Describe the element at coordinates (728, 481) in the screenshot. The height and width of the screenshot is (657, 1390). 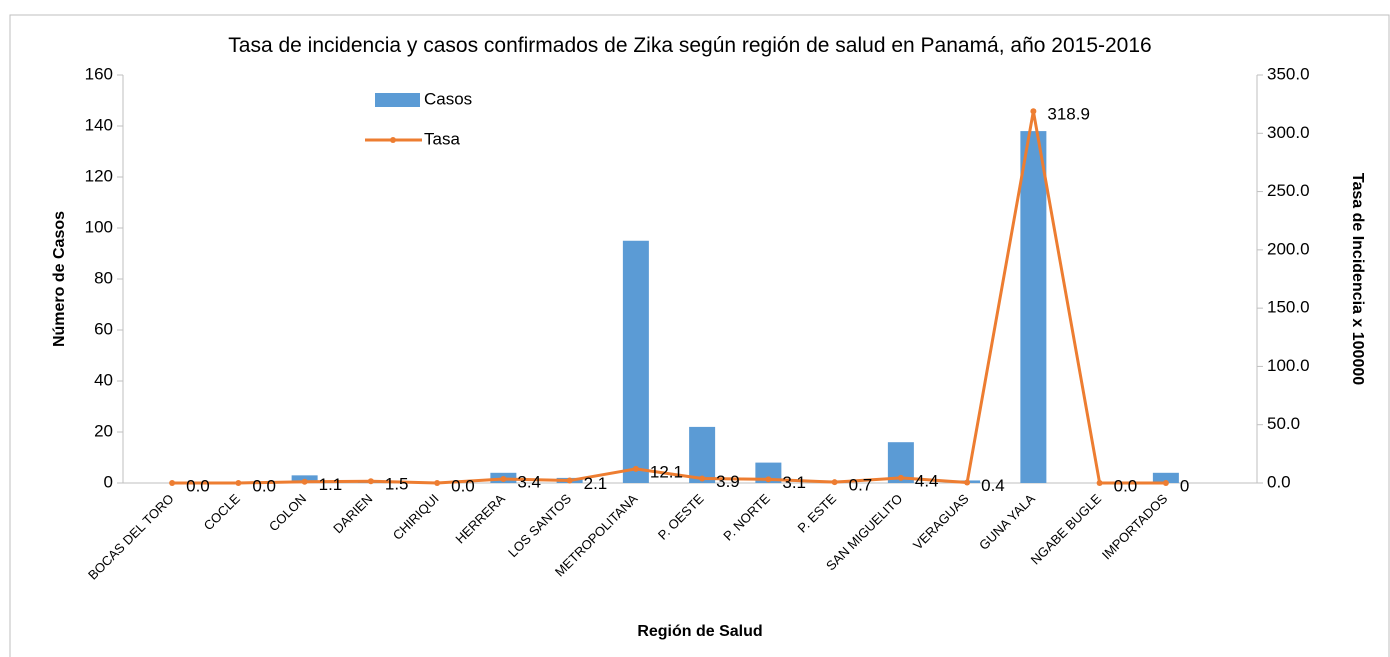
I see `data-label: 3.9` at that location.